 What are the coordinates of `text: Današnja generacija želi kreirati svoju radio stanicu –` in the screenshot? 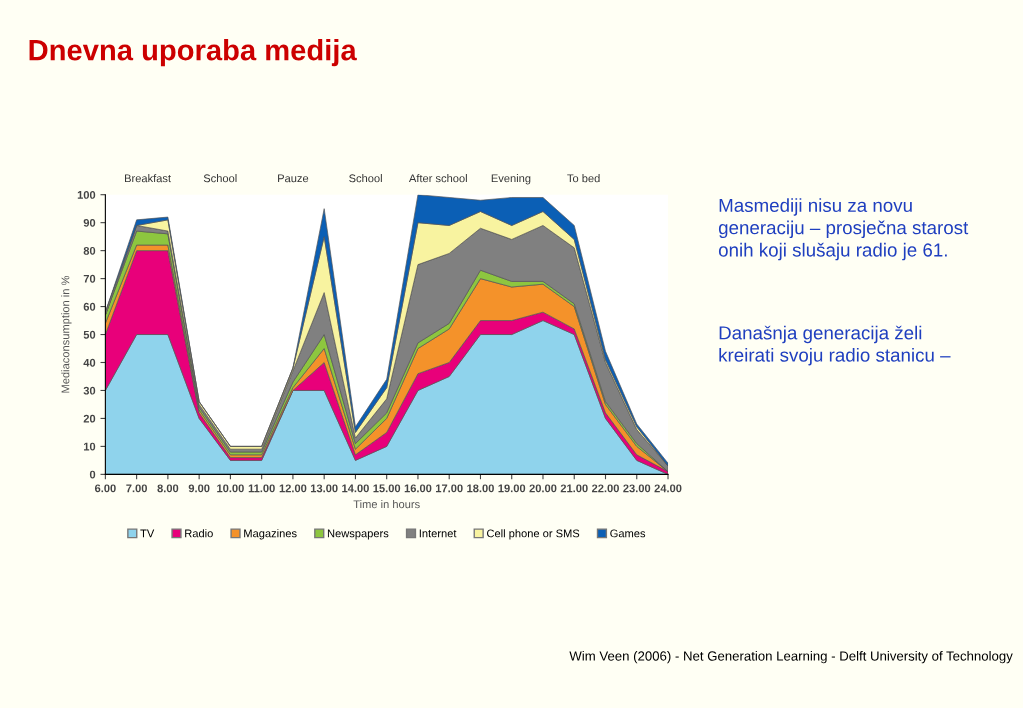 It's located at (835, 345).